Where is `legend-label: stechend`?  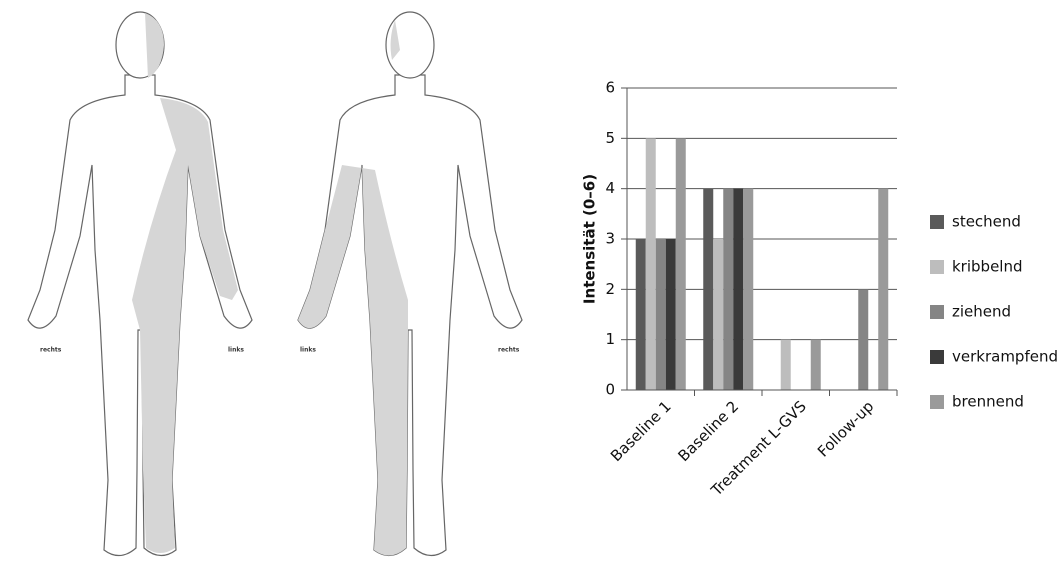 legend-label: stechend is located at coordinates (986, 222).